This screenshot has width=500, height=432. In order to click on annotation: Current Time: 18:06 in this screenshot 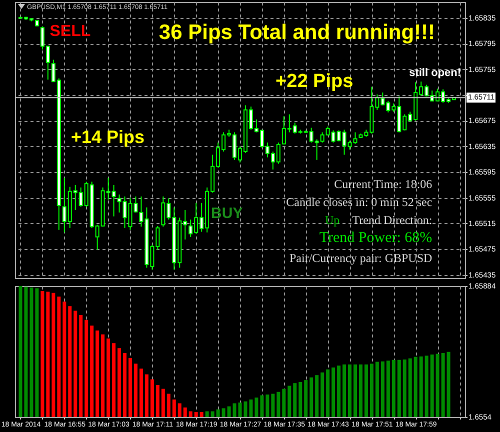, I will do `click(383, 184)`.